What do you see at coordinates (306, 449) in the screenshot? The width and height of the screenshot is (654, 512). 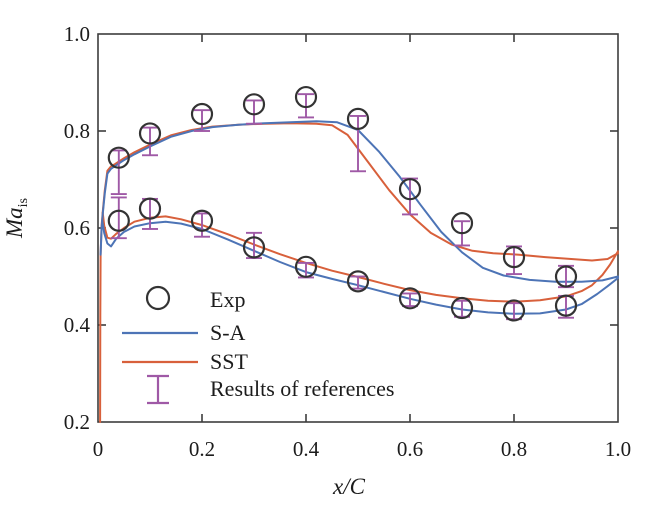 I see `x-tick-label: 0.4` at bounding box center [306, 449].